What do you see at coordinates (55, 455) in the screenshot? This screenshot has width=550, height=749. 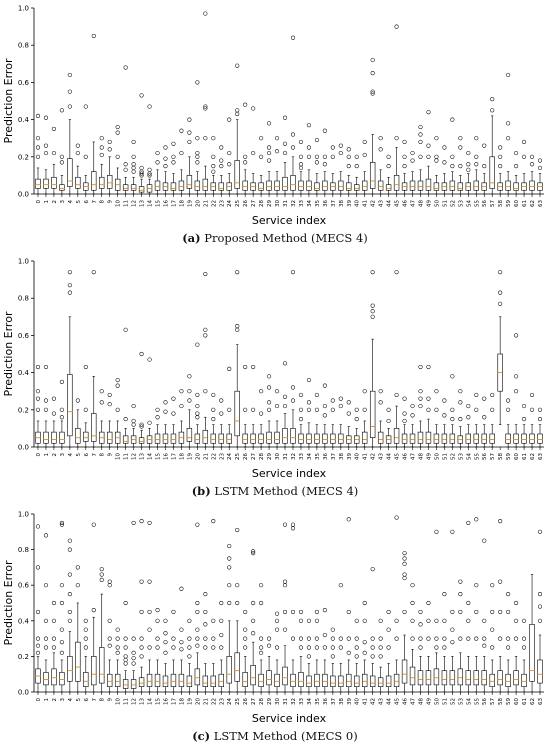 I see `x-tick-label: 2` at bounding box center [55, 455].